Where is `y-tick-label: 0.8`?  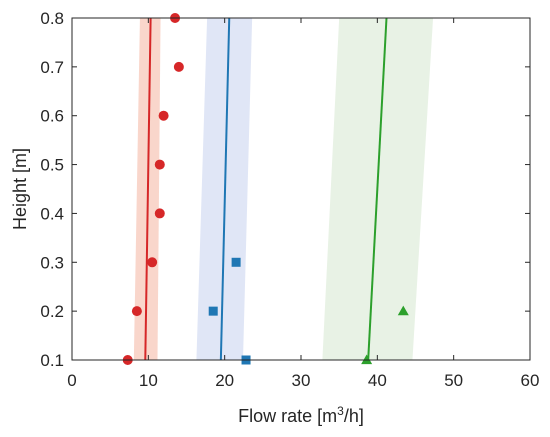 y-tick-label: 0.8 is located at coordinates (52, 18).